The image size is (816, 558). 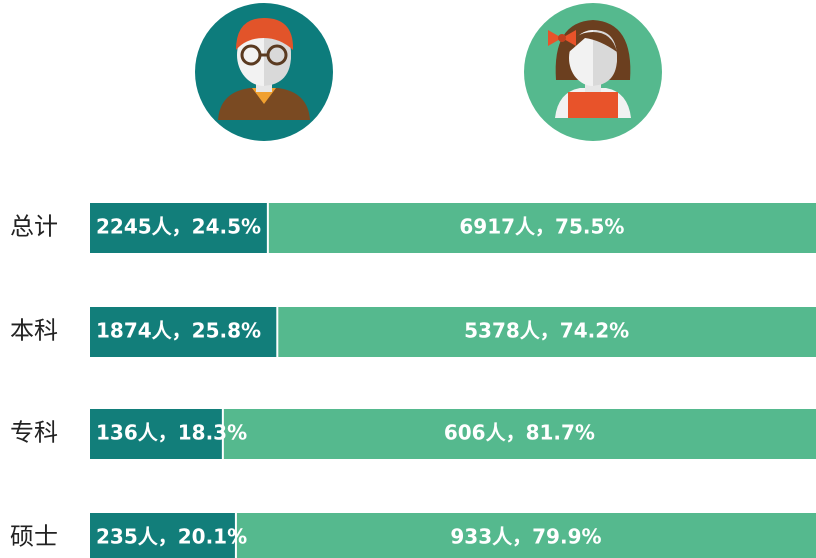 I want to click on value-label: 606人，81.7%, so click(x=519, y=433).